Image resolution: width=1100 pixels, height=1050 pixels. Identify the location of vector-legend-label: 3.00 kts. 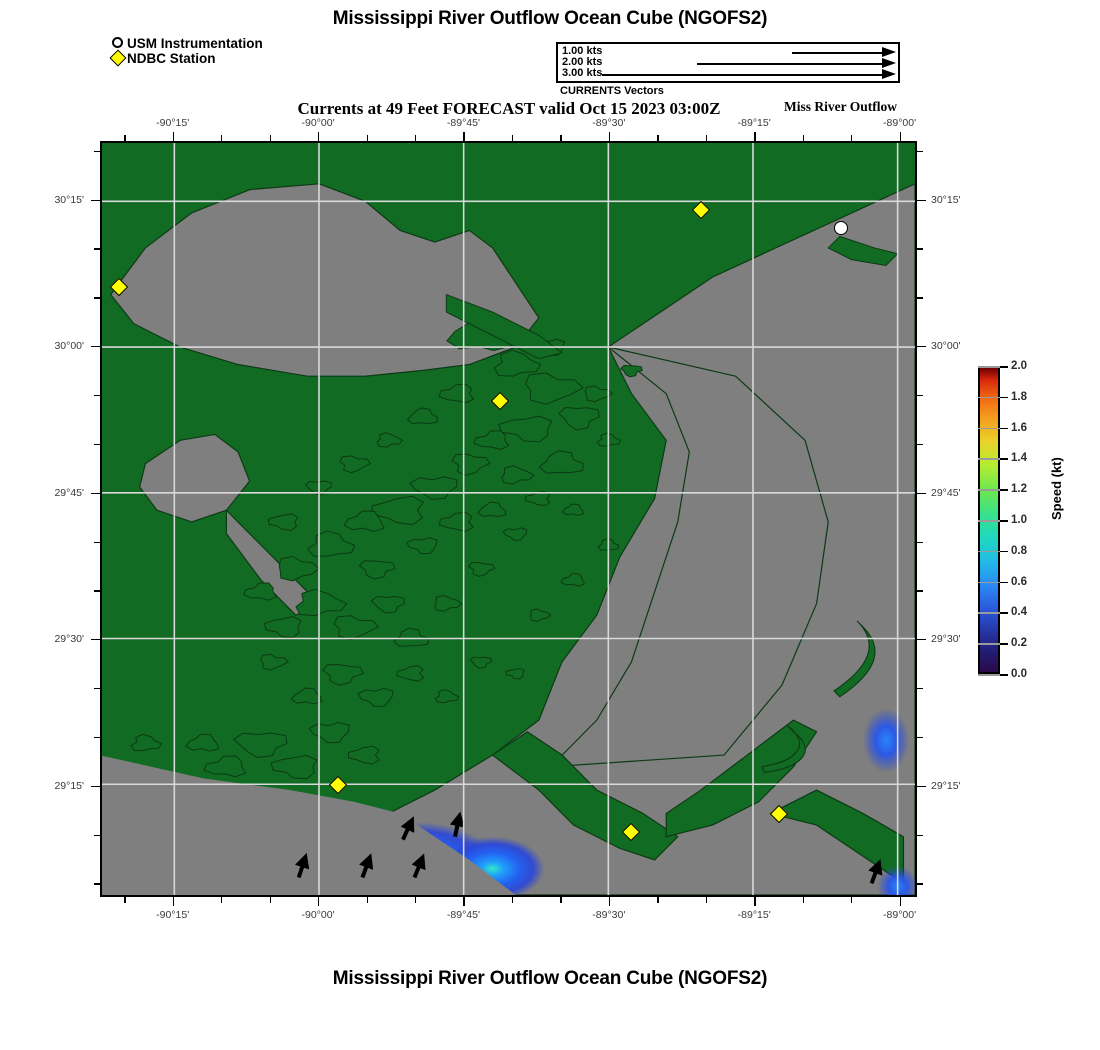
(582, 73).